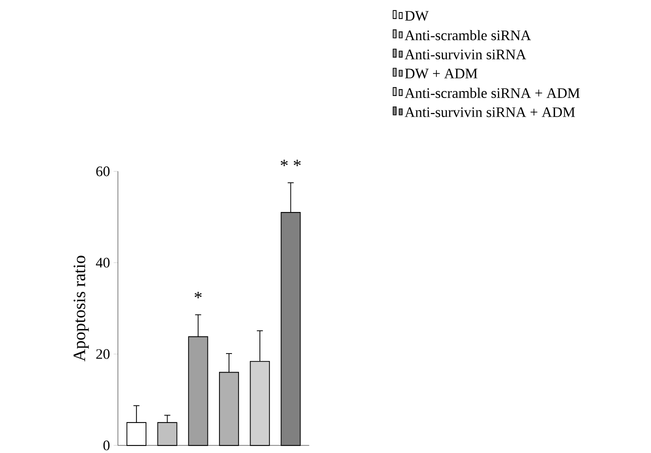 The image size is (651, 453). Describe the element at coordinates (198, 295) in the screenshot. I see `data-label: *` at that location.